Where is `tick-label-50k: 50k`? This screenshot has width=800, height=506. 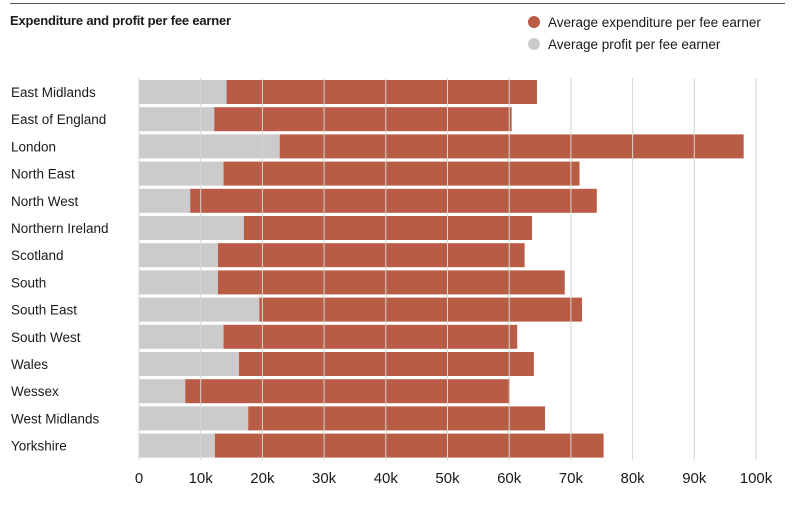 tick-label-50k: 50k is located at coordinates (447, 478).